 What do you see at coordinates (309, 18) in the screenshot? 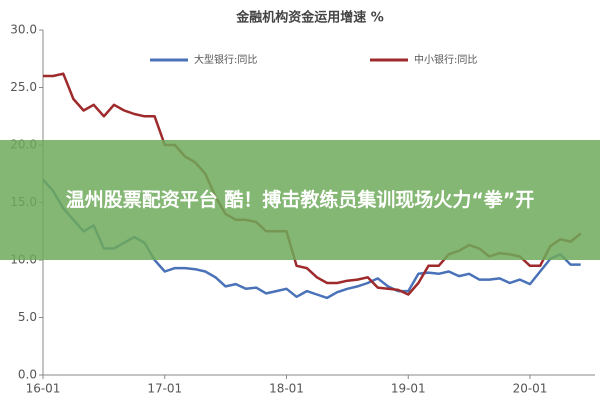
I see `chart-title: 金融机构资金运用增速 %` at bounding box center [309, 18].